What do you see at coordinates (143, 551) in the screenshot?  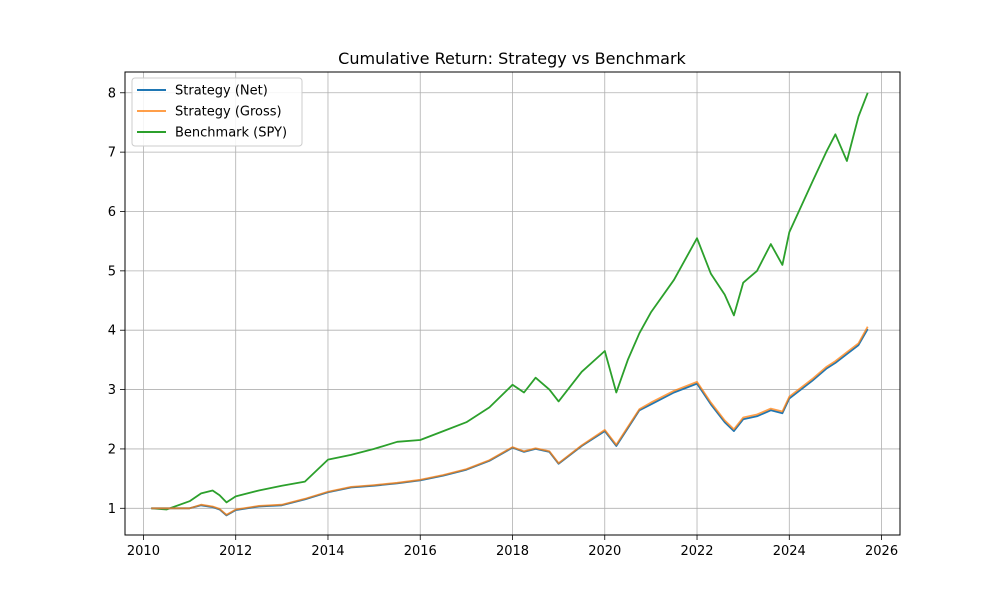 I see `x-tick-label: 2010` at bounding box center [143, 551].